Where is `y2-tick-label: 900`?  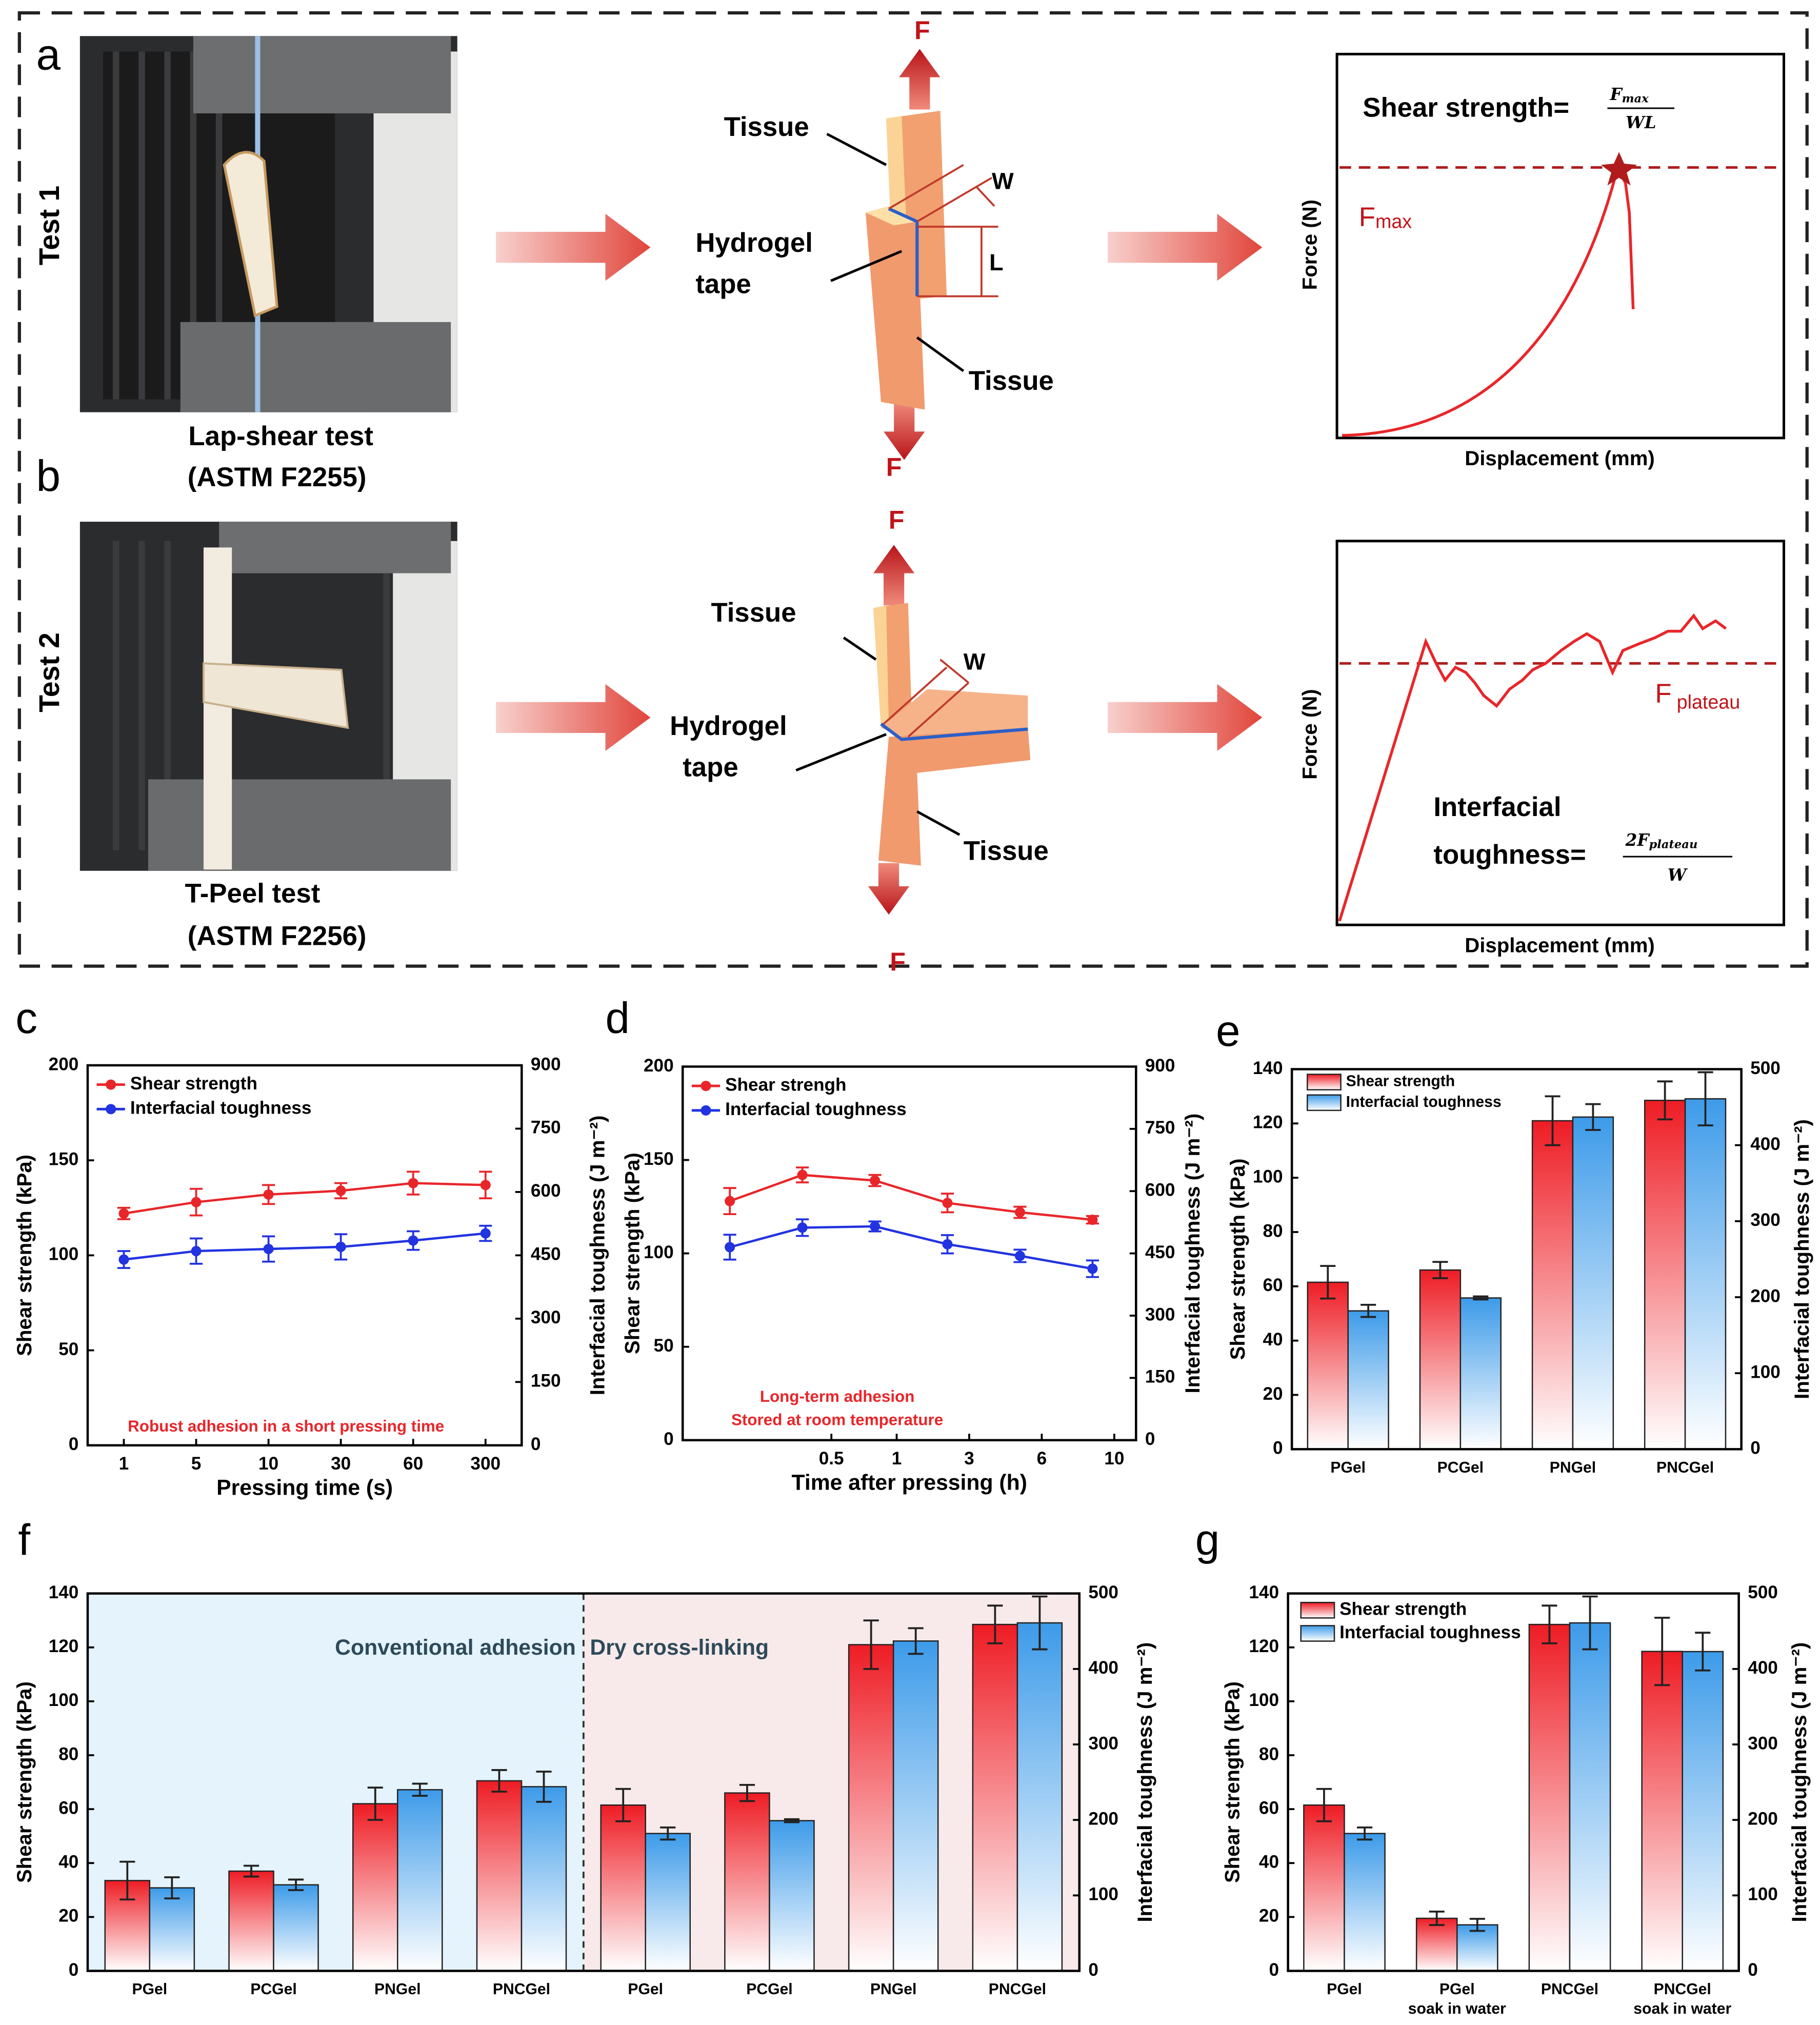
y2-tick-label: 900 is located at coordinates (1160, 1066).